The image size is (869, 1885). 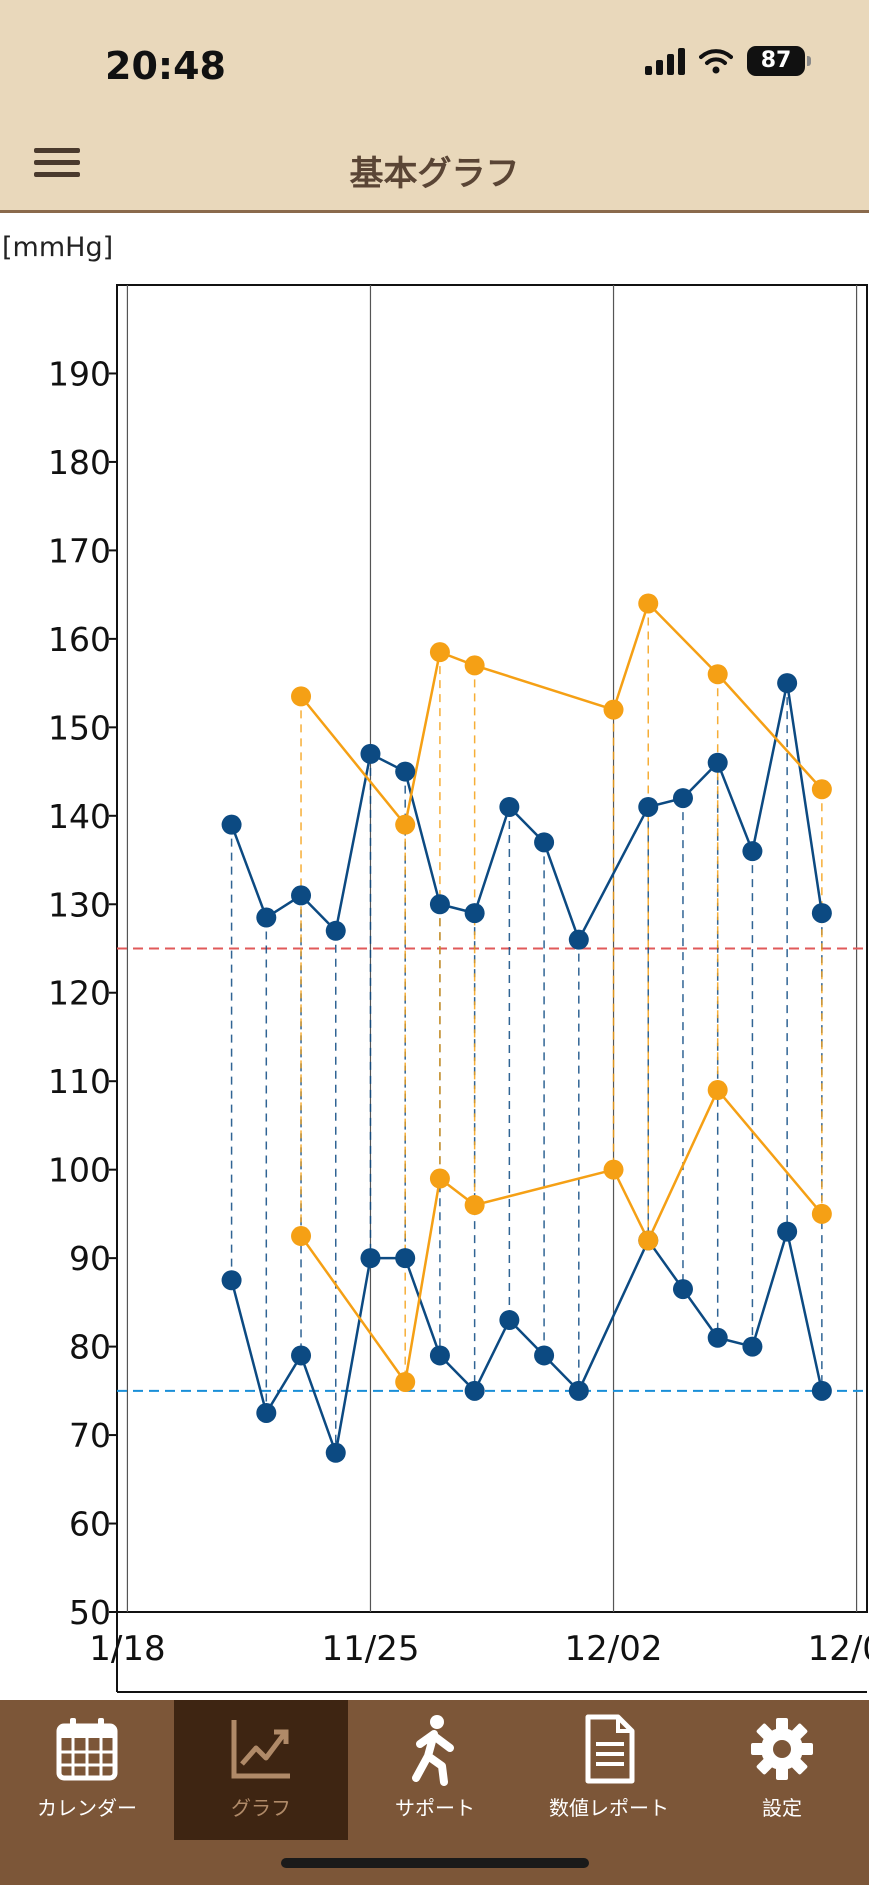 What do you see at coordinates (79, 462) in the screenshot?
I see `y-tick-label: 180` at bounding box center [79, 462].